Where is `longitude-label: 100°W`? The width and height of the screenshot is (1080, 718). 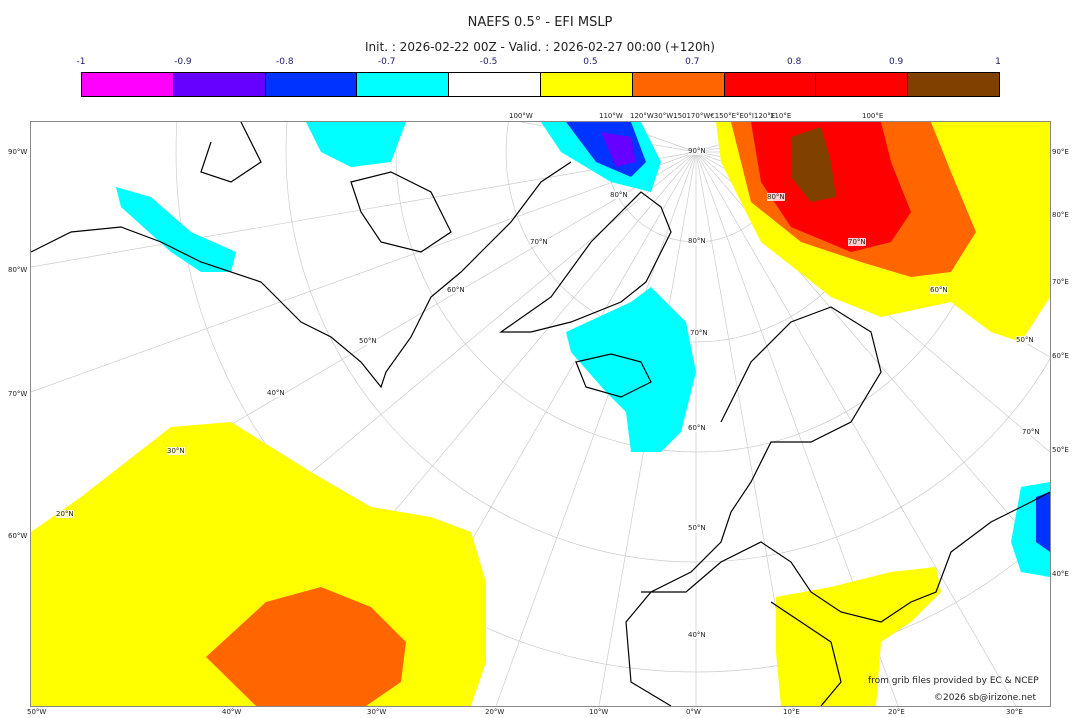
longitude-label: 100°W is located at coordinates (521, 116).